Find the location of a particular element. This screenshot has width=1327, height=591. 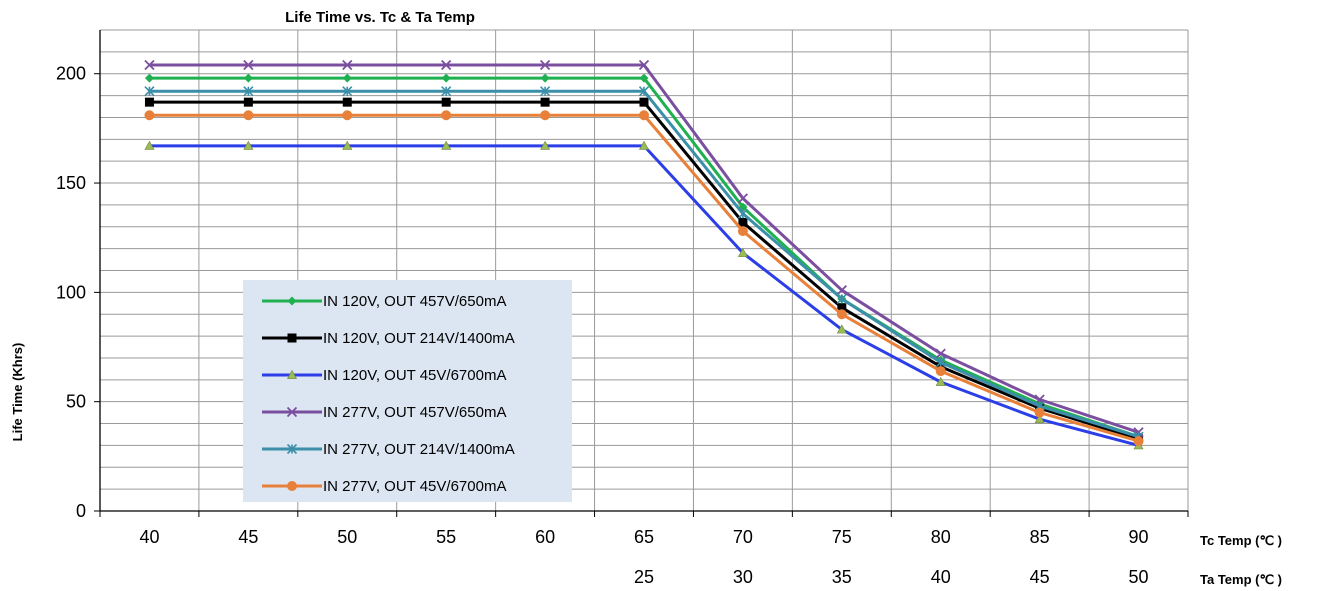

x-tick-label: 75 is located at coordinates (842, 537).